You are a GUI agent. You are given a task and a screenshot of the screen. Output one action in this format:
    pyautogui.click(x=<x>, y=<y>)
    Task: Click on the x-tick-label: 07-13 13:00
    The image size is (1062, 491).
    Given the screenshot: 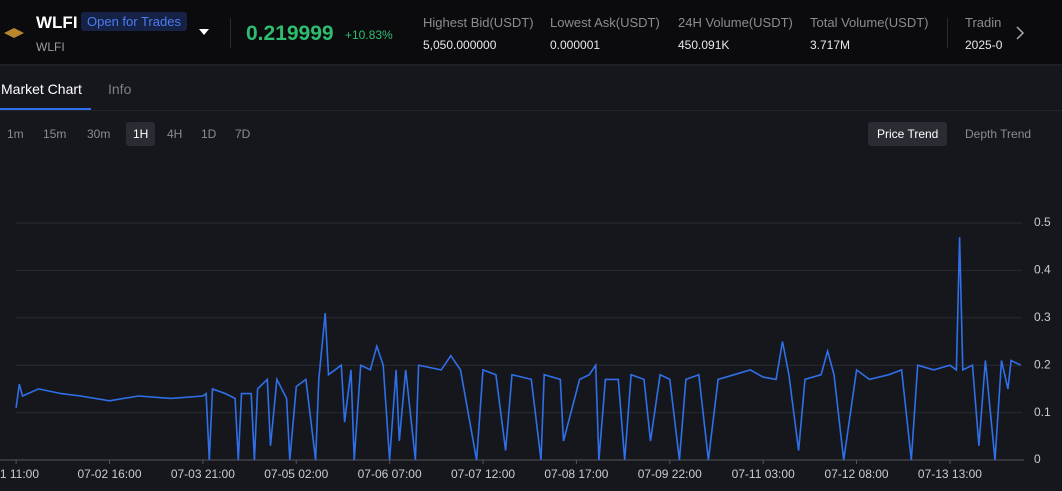 What is the action you would take?
    pyautogui.click(x=950, y=474)
    